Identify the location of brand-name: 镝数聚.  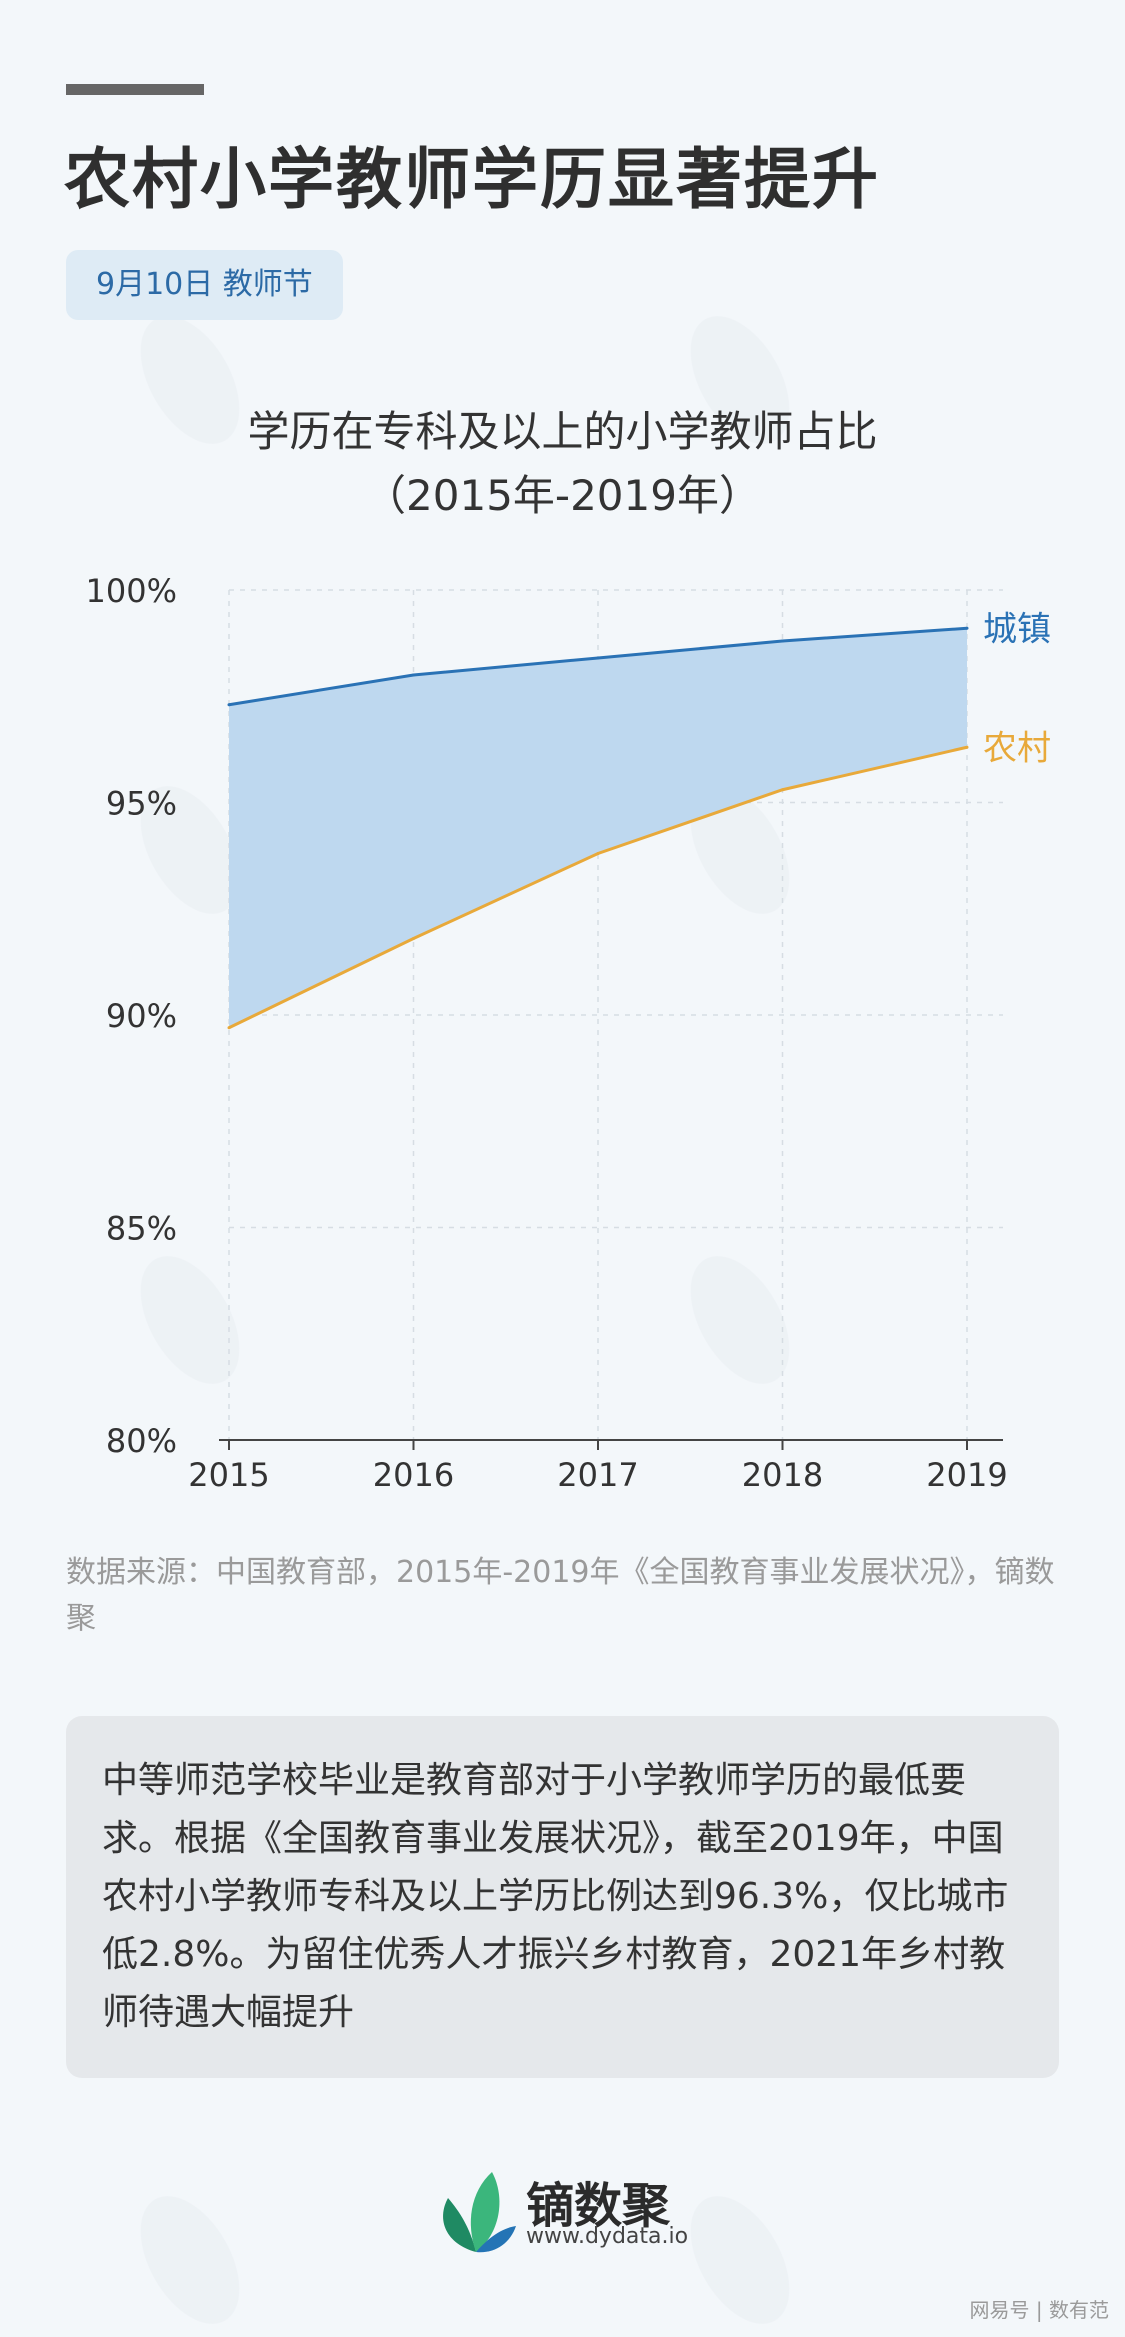
(598, 2206).